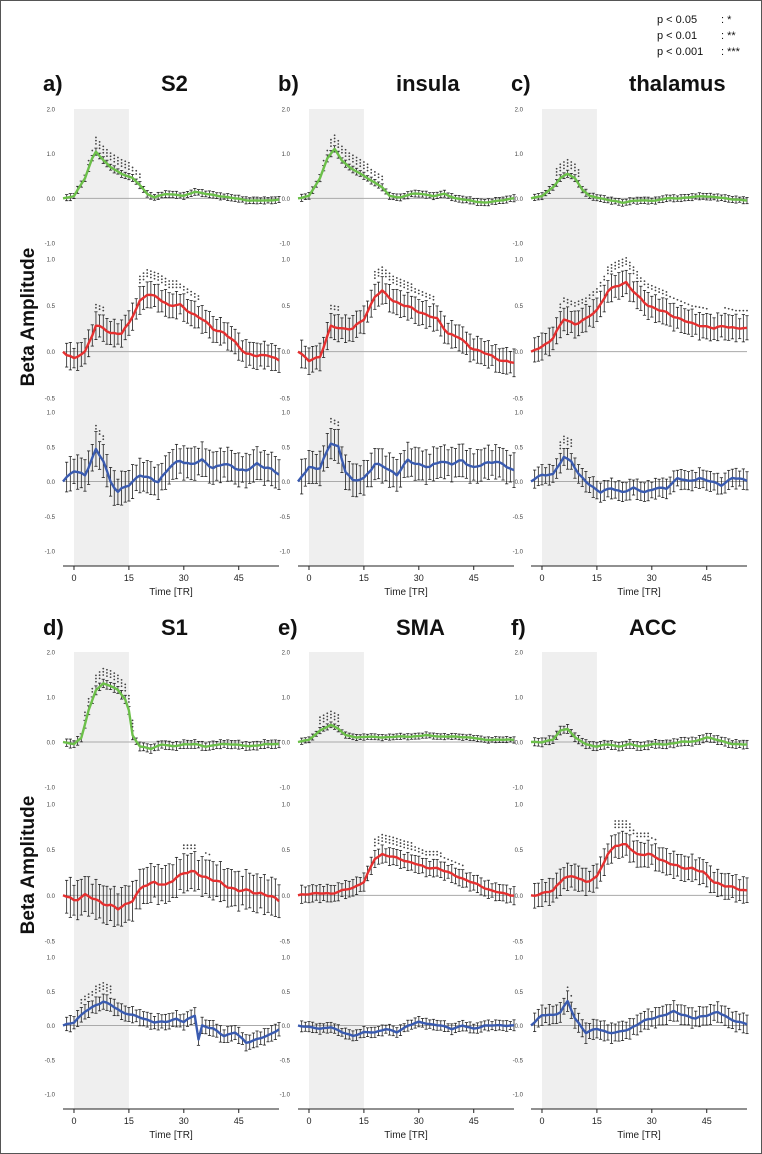 This screenshot has width=762, height=1154. What do you see at coordinates (53, 627) in the screenshot?
I see `panel-letter: d)` at bounding box center [53, 627].